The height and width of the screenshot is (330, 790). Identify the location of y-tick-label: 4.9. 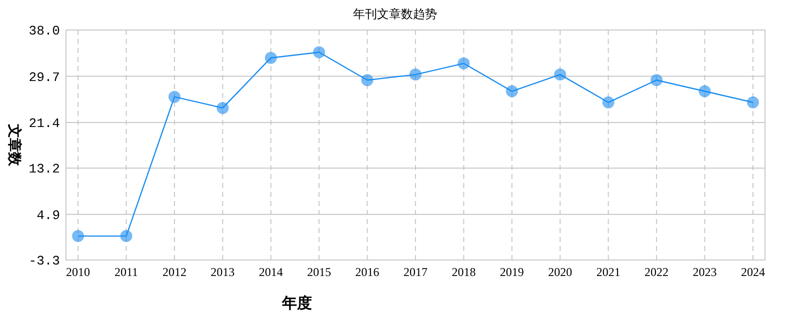
(48, 215).